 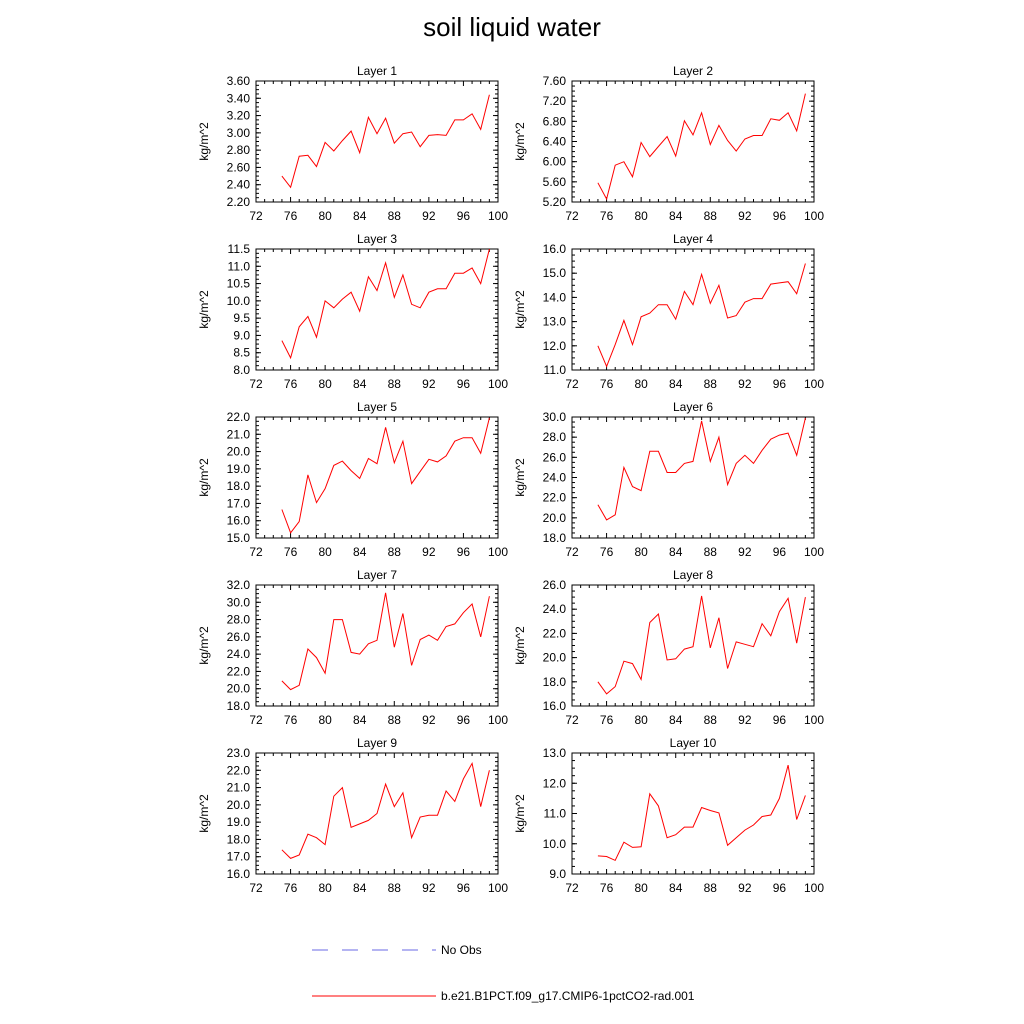 What do you see at coordinates (239, 585) in the screenshot?
I see `y-tick-label: 32.0` at bounding box center [239, 585].